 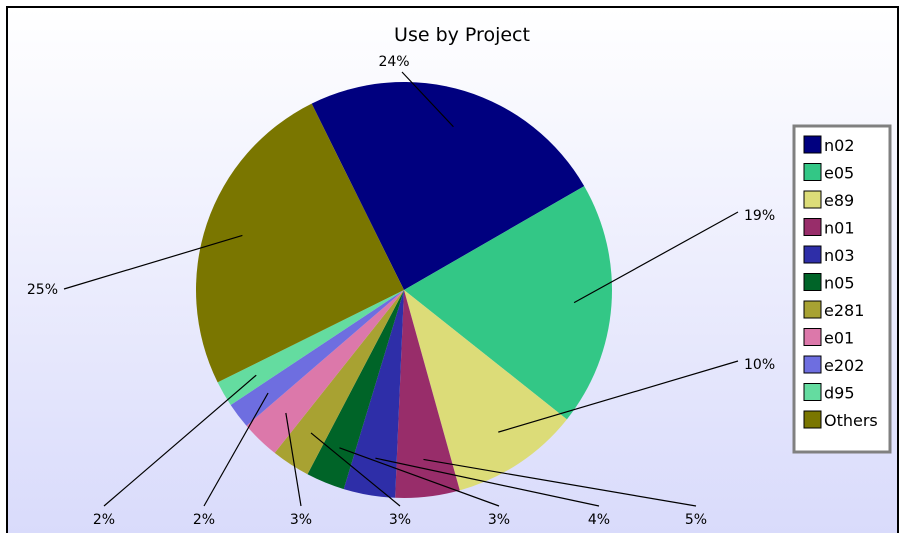 I want to click on legend-label-n03: n03, so click(x=839, y=255).